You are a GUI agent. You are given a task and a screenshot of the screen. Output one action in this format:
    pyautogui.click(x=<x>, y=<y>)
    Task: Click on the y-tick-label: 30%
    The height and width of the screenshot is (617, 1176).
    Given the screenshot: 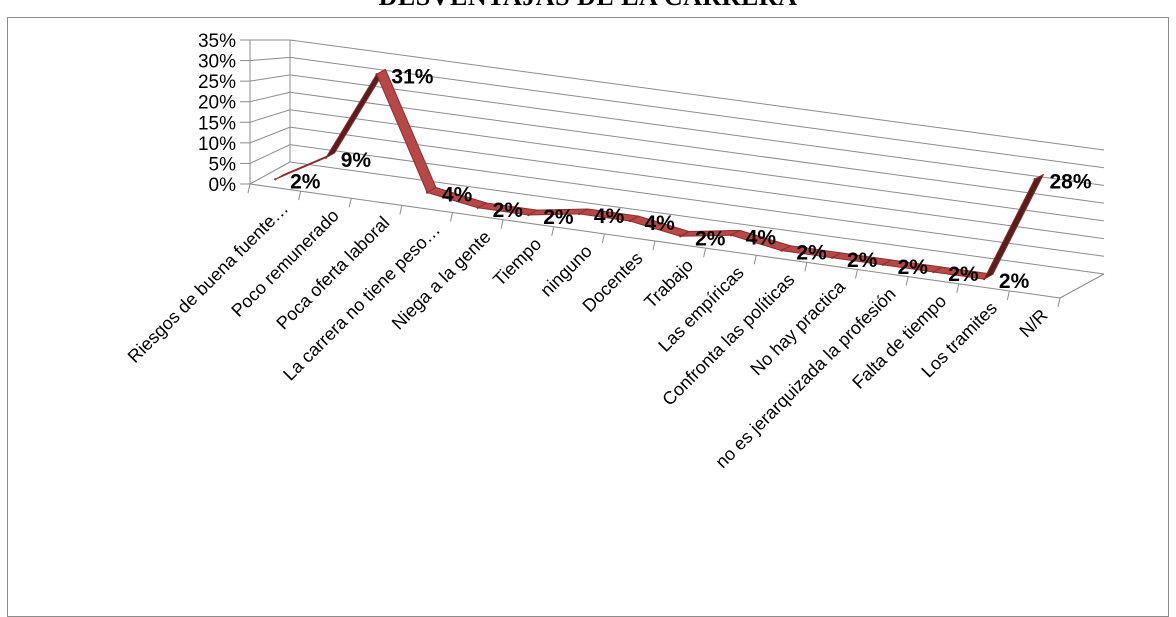 What is the action you would take?
    pyautogui.click(x=217, y=62)
    